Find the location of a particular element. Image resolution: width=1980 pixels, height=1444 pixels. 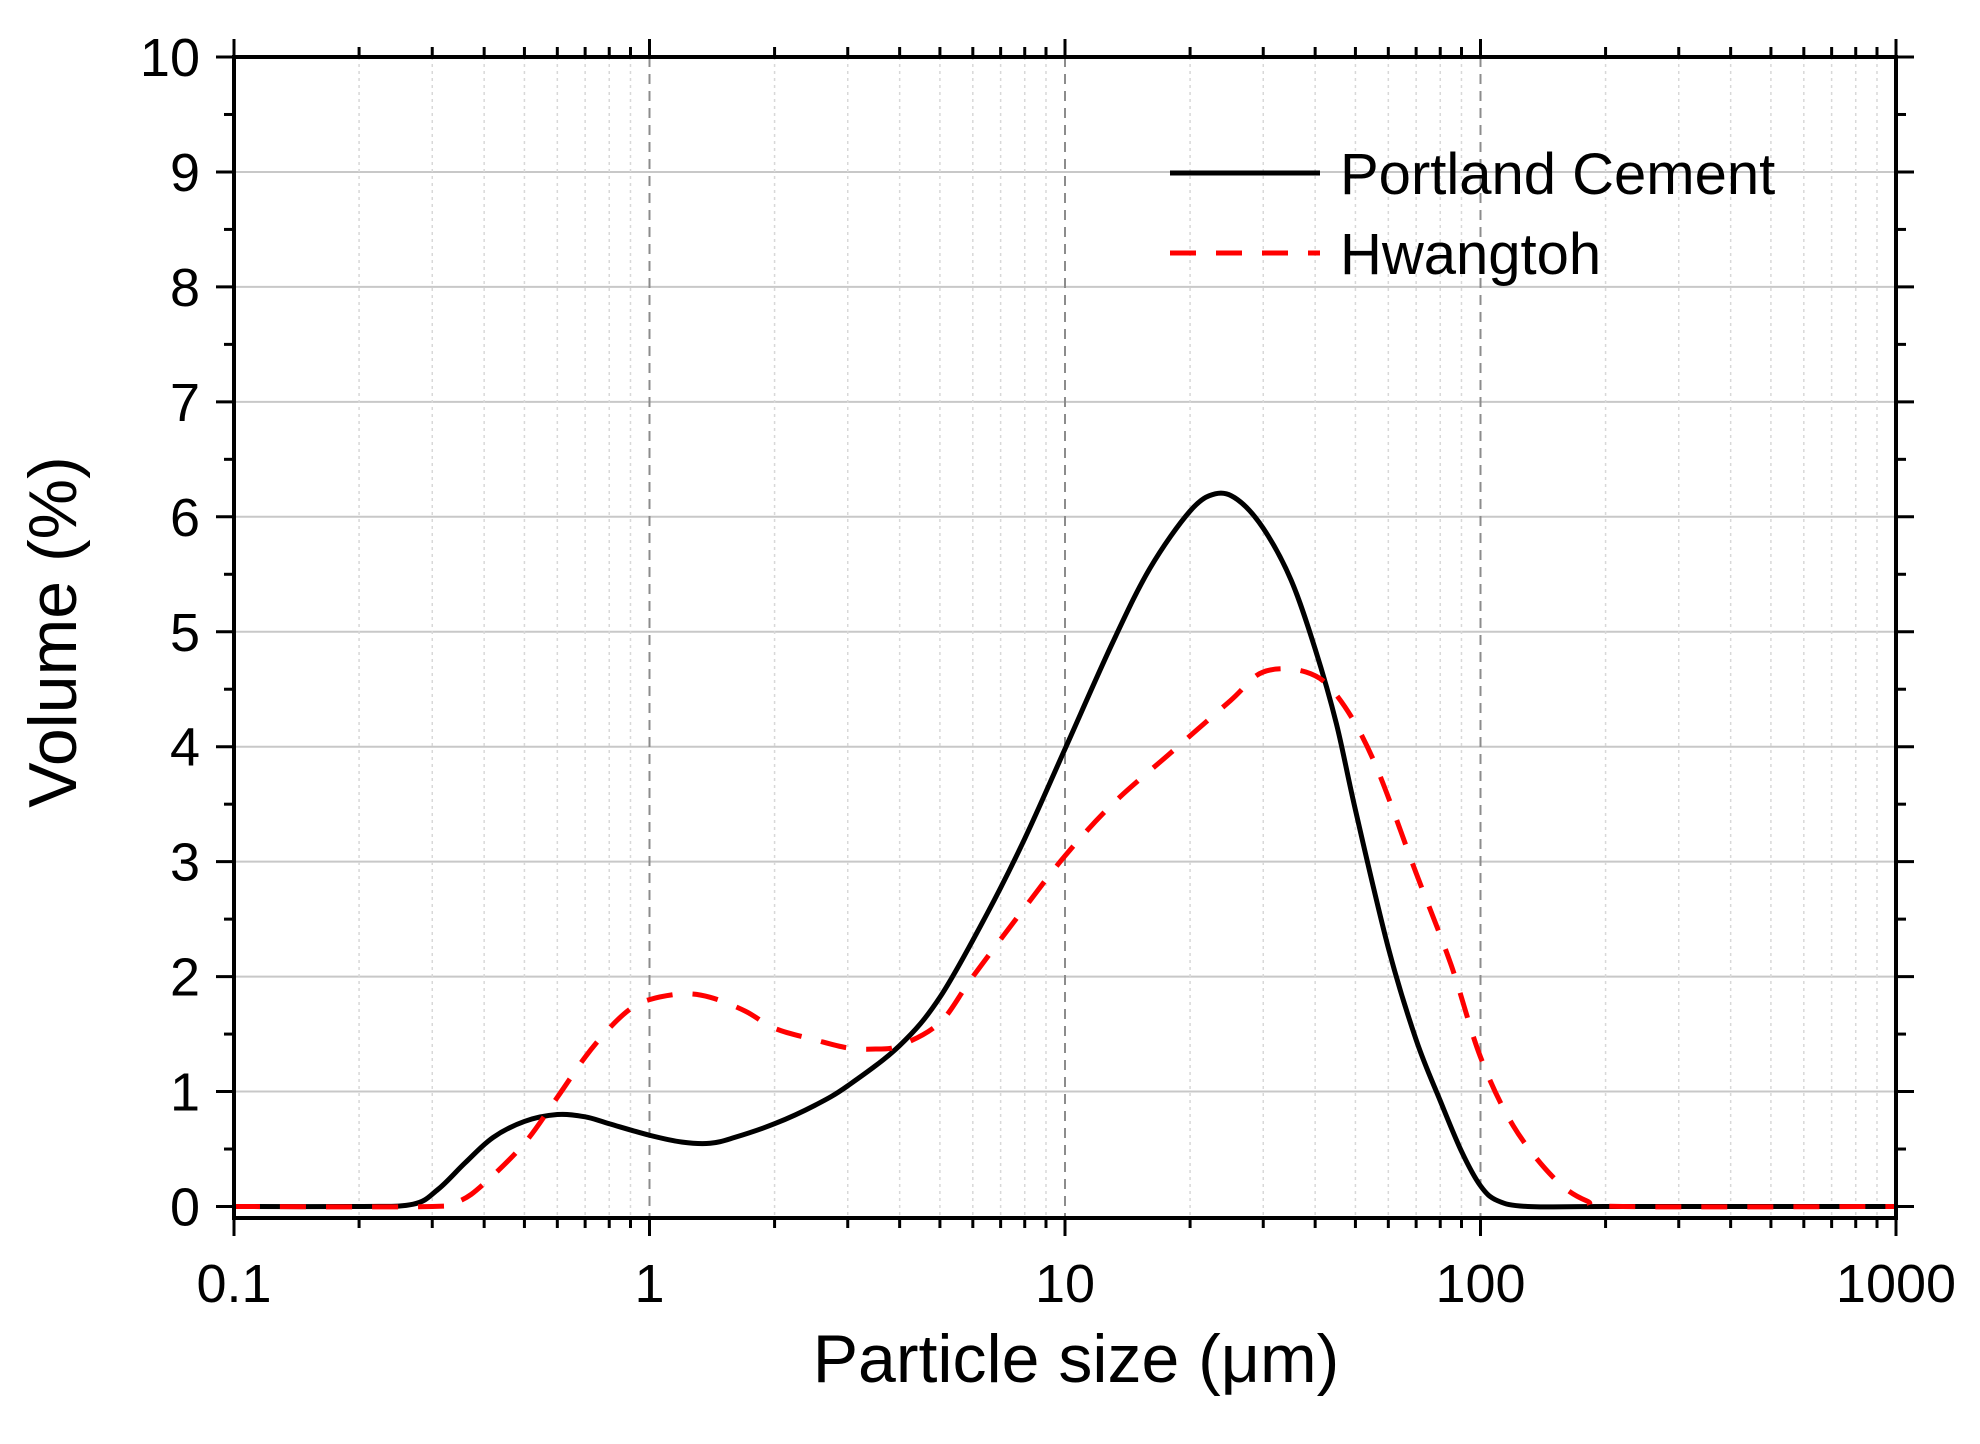

y-axis-title: Volume (%) is located at coordinates (53, 631).